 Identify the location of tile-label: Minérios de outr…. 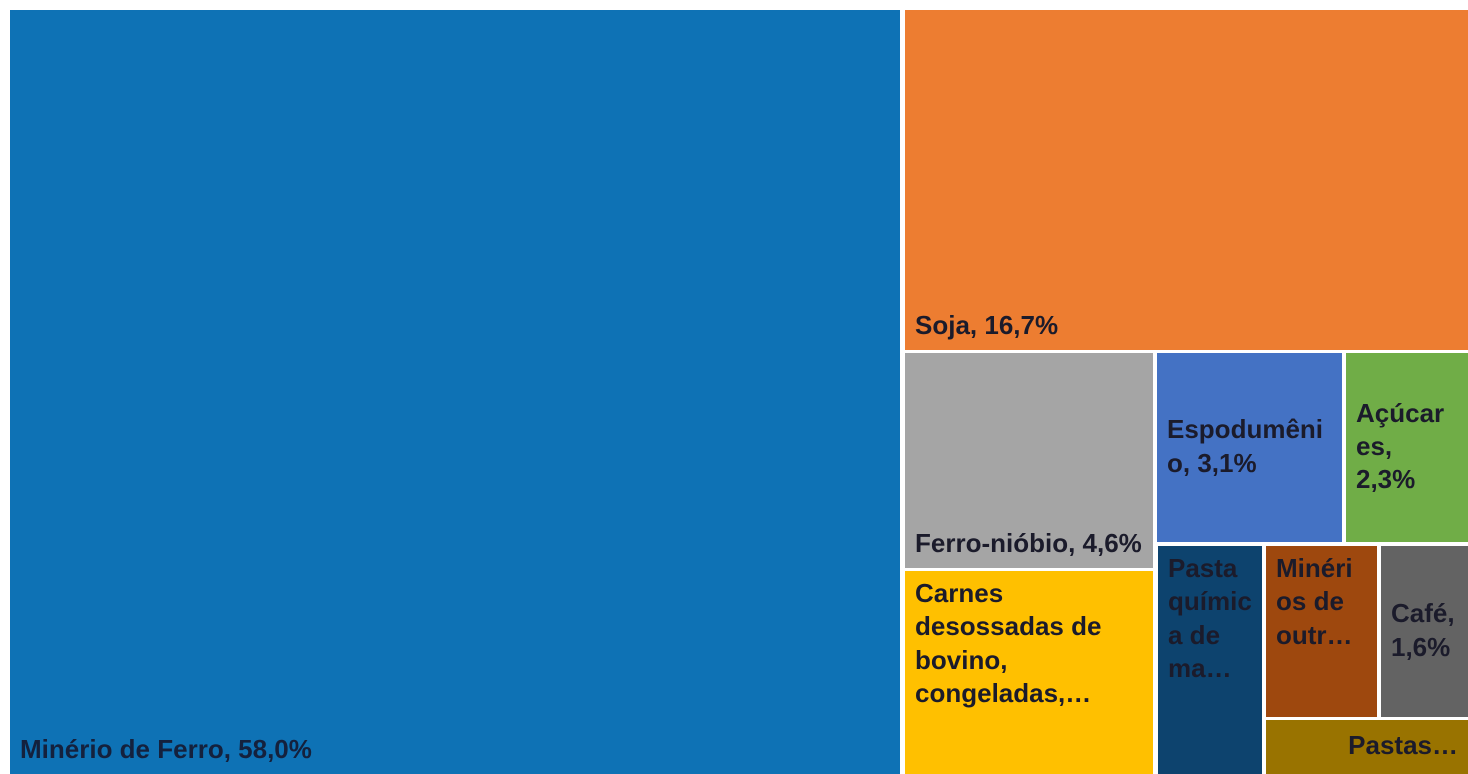
(1314, 601).